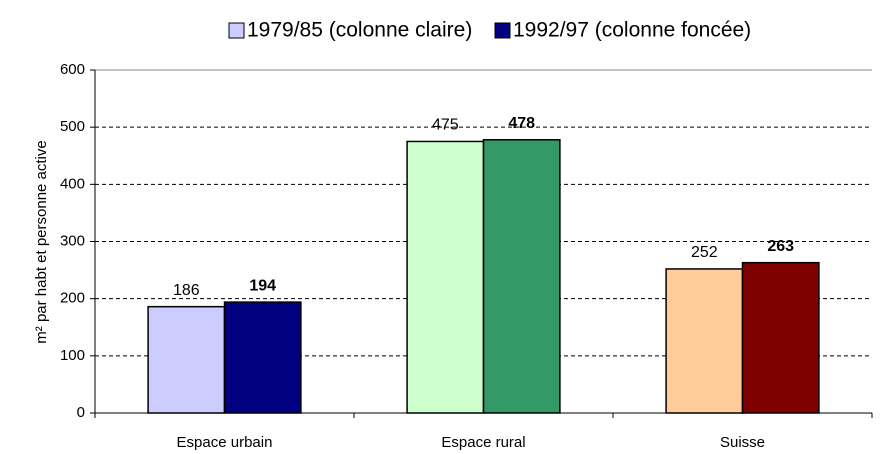  I want to click on x-tick-label: Espace rural, so click(483, 442).